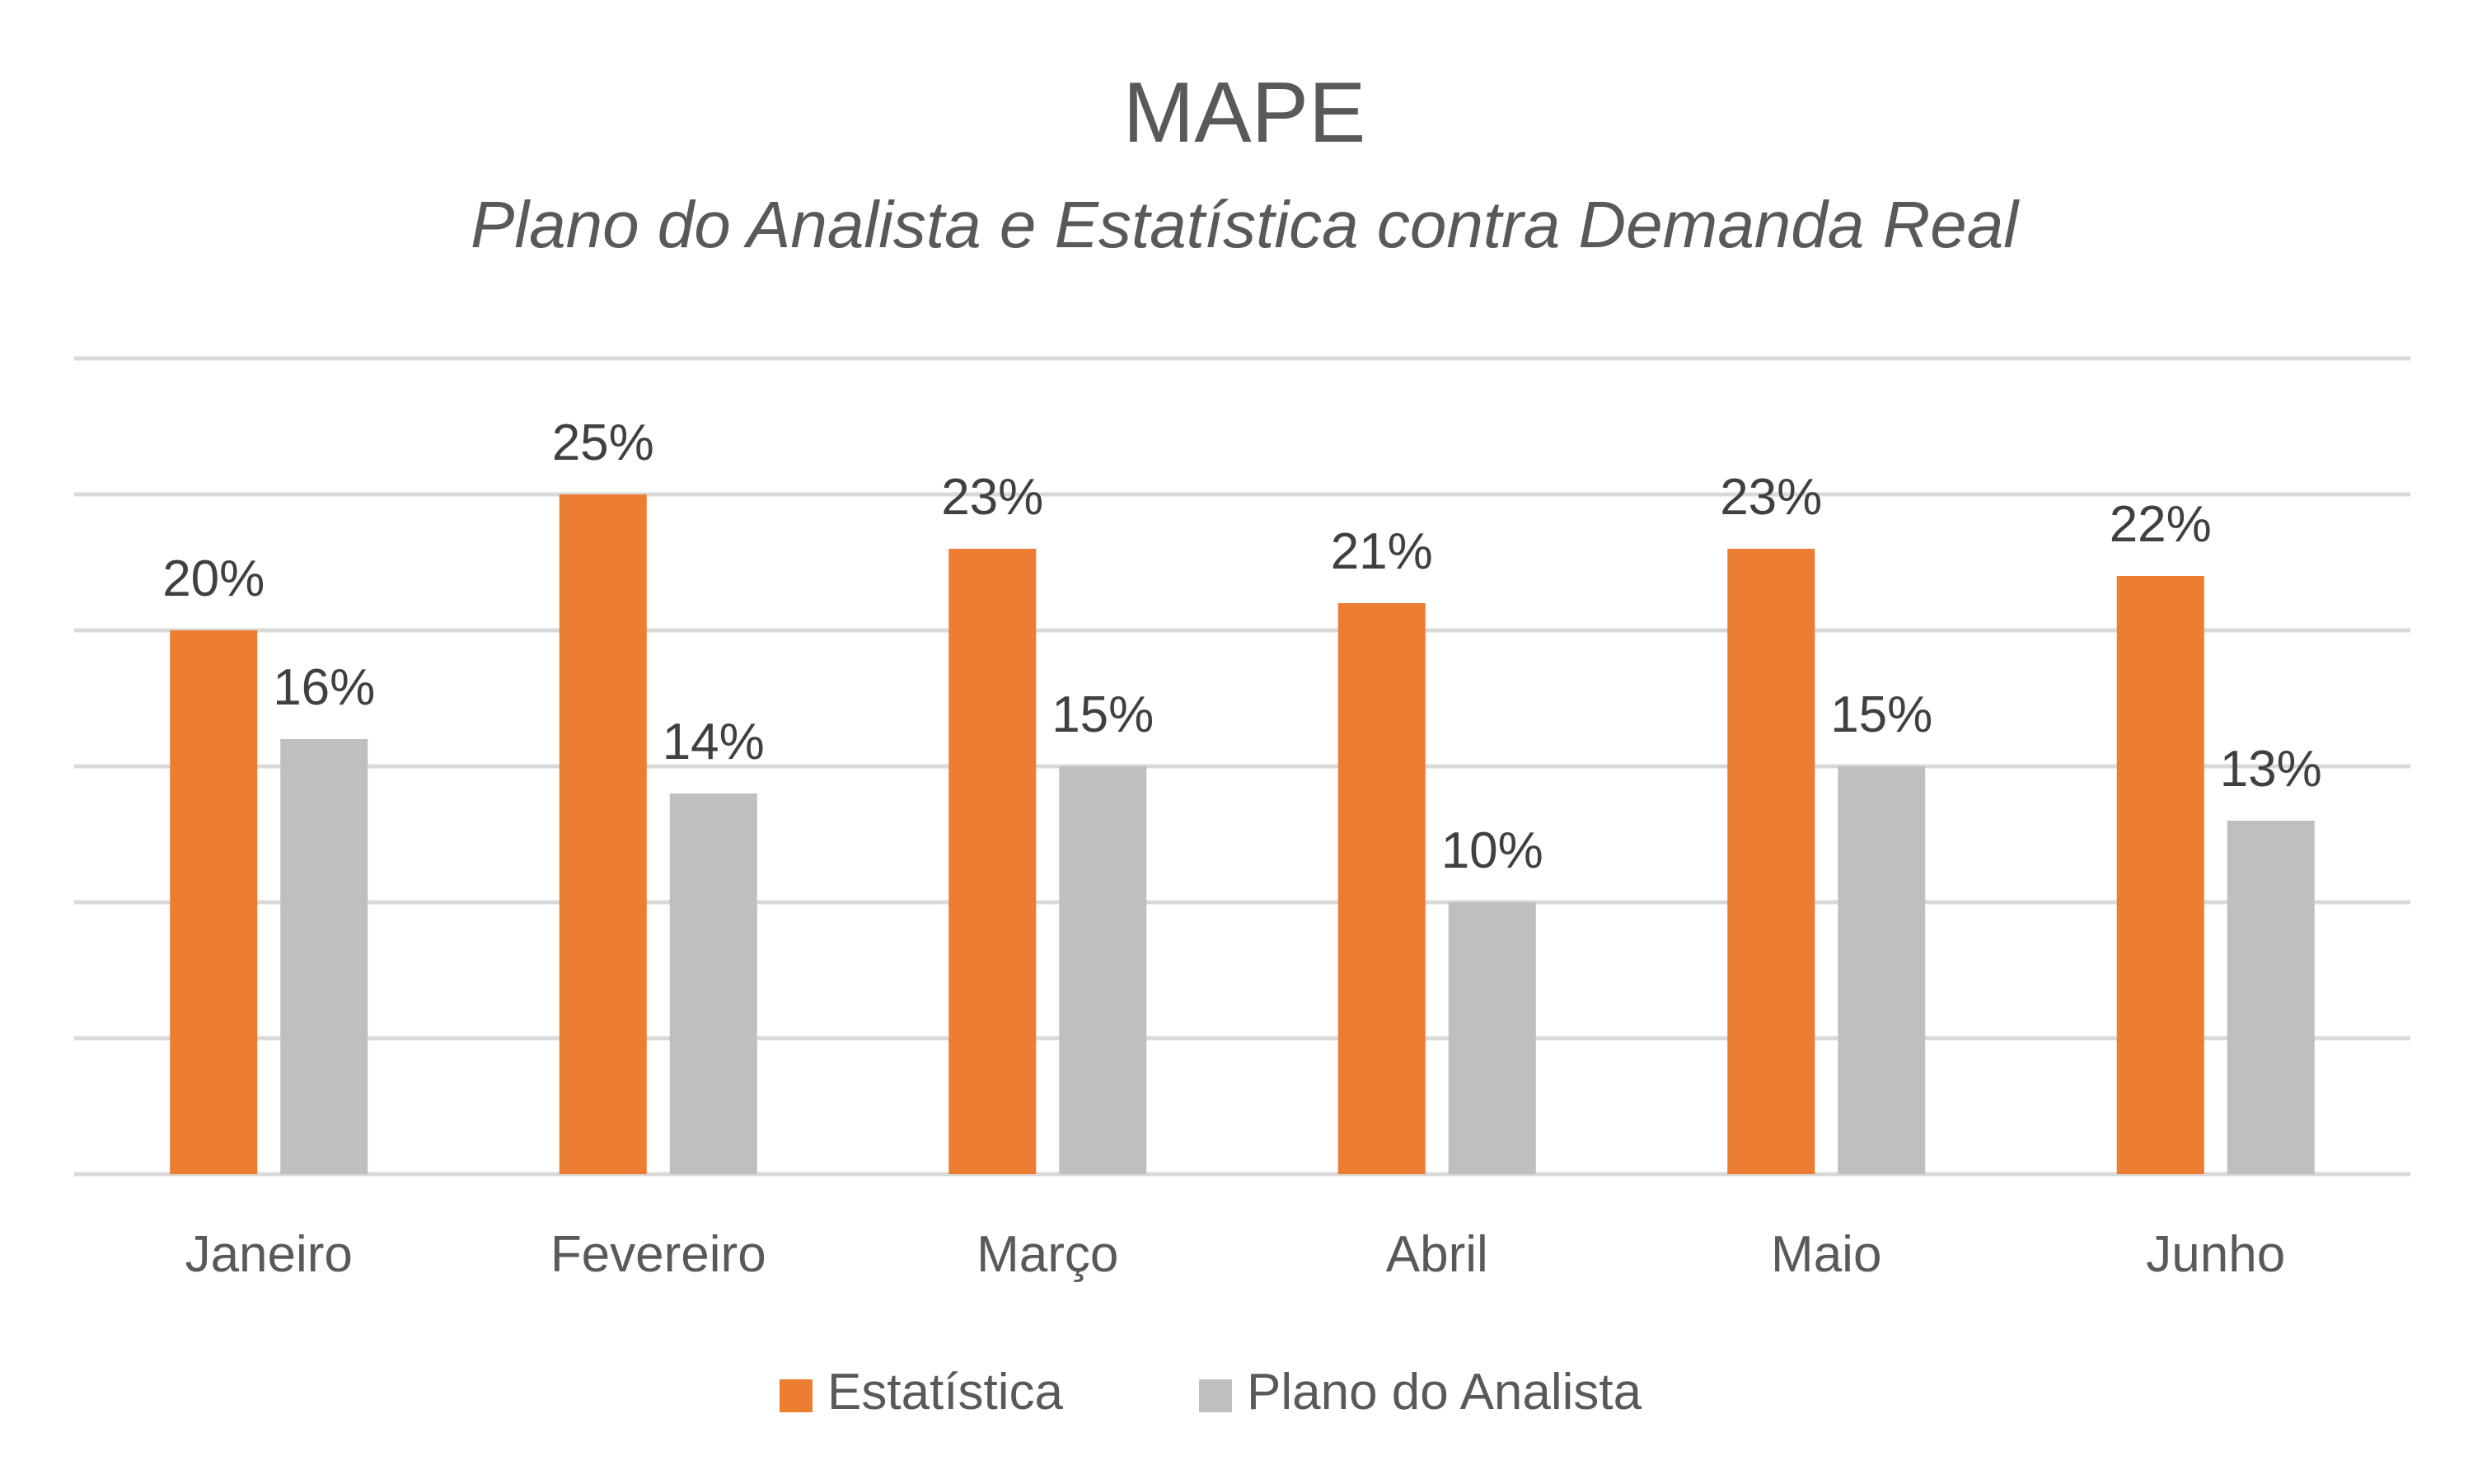 The image size is (2473, 1484). Describe the element at coordinates (945, 1393) in the screenshot. I see `legend-label-0: Estatística` at that location.